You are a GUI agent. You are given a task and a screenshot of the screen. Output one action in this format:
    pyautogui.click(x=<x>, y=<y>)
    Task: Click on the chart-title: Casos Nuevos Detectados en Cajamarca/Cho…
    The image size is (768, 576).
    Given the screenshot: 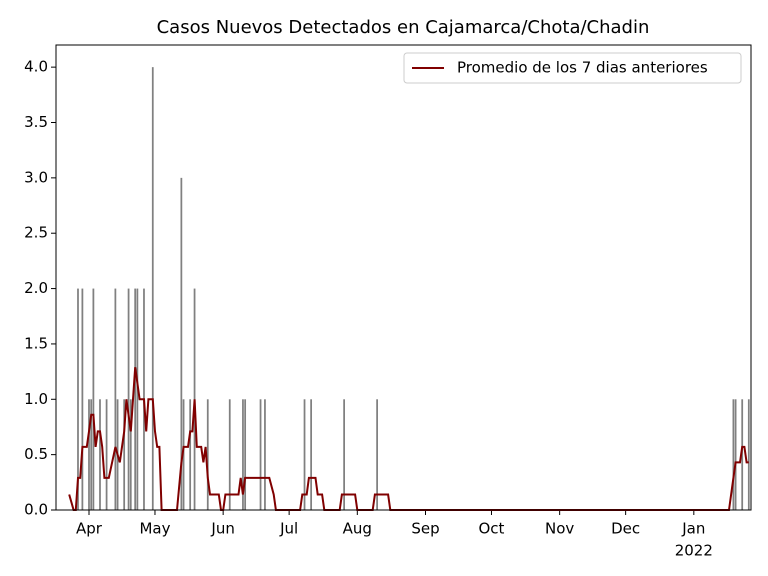 What is the action you would take?
    pyautogui.click(x=403, y=27)
    